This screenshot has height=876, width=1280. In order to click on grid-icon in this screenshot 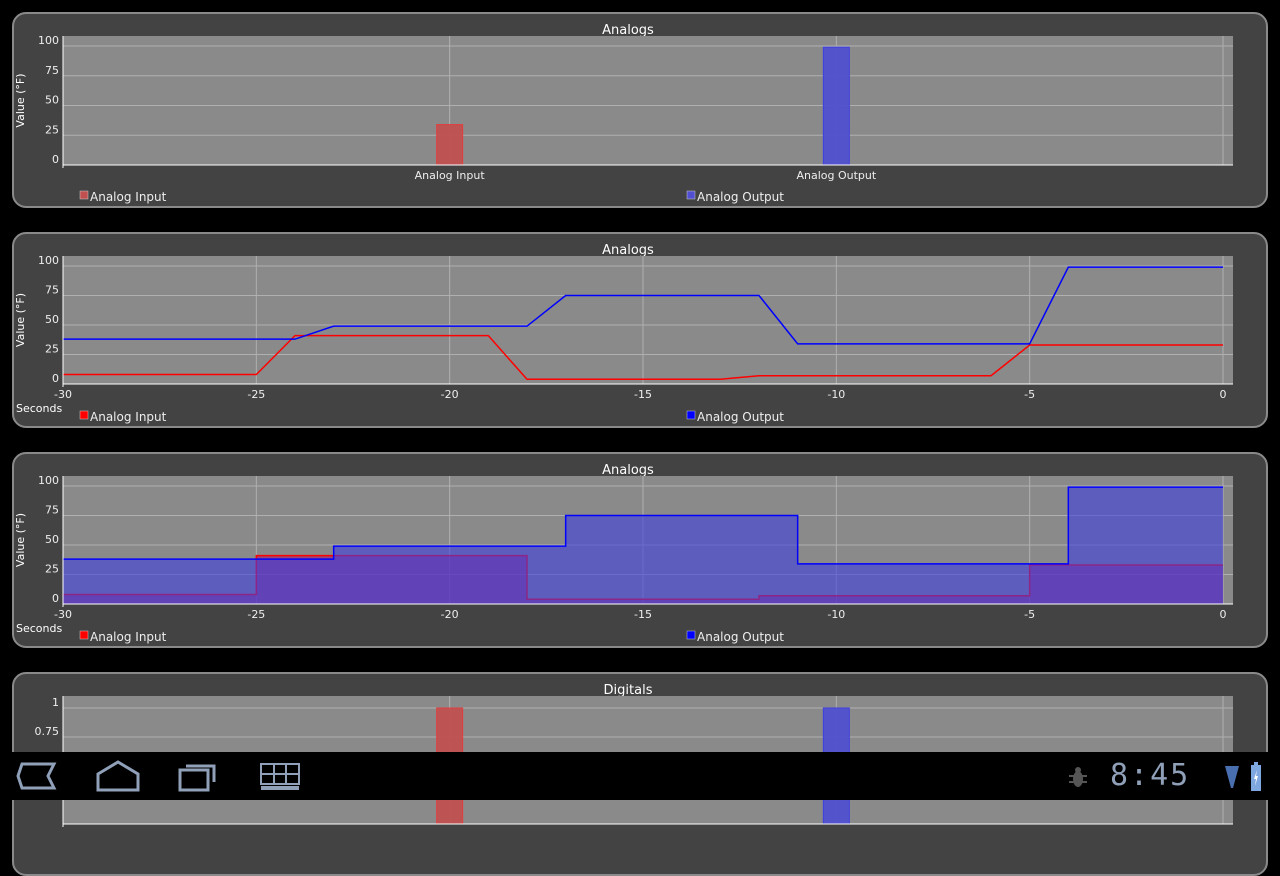, I will do `click(280, 776)`.